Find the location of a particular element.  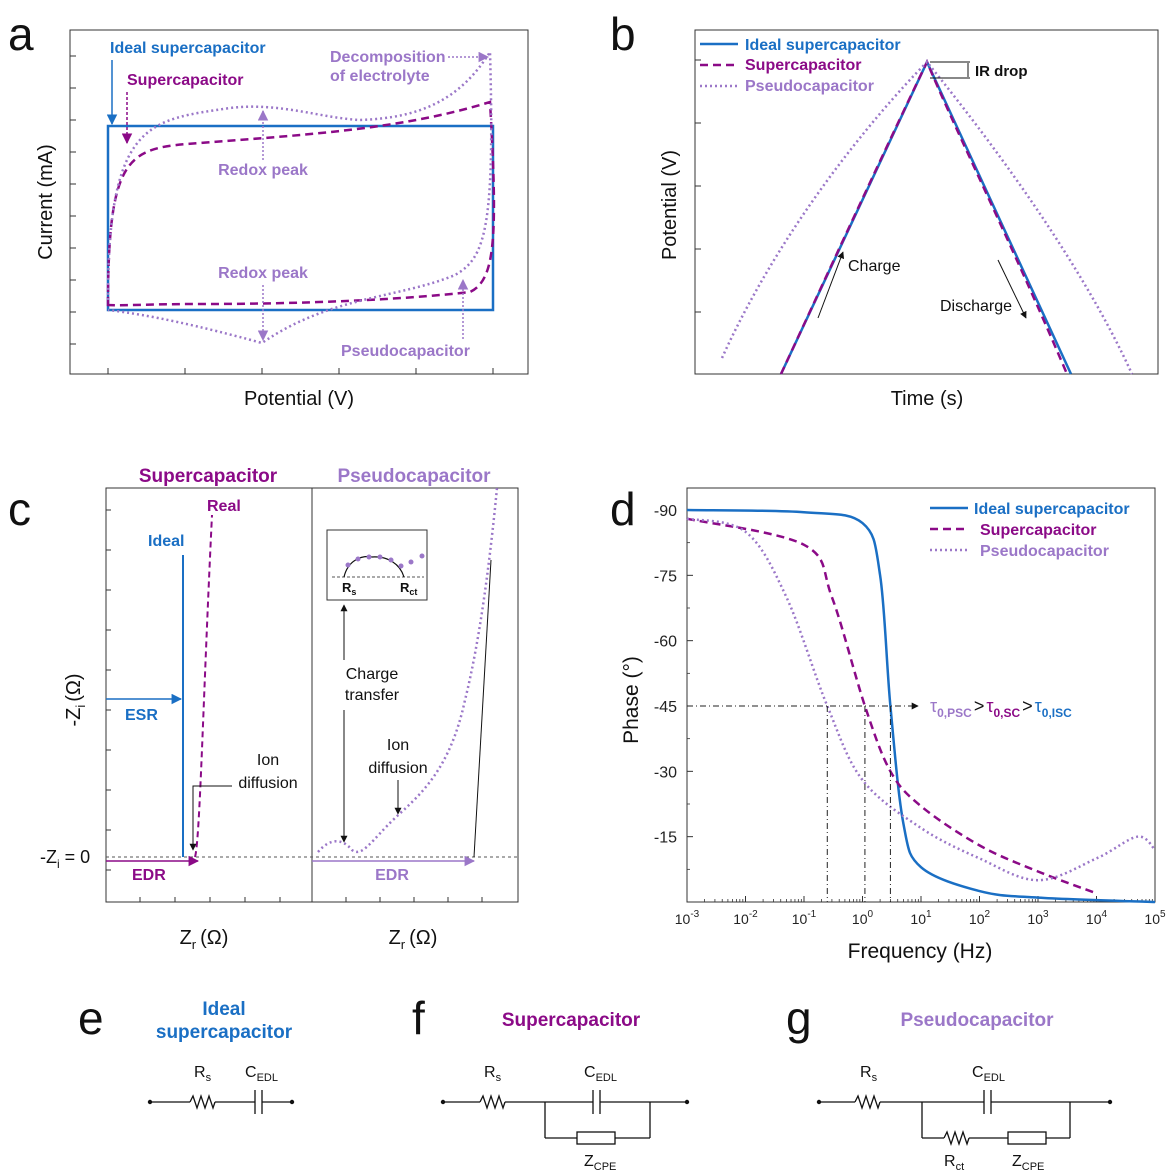

tau-annotation: τ0,PSC > τ0,SC > τ0,ISC is located at coordinates (1001, 708).